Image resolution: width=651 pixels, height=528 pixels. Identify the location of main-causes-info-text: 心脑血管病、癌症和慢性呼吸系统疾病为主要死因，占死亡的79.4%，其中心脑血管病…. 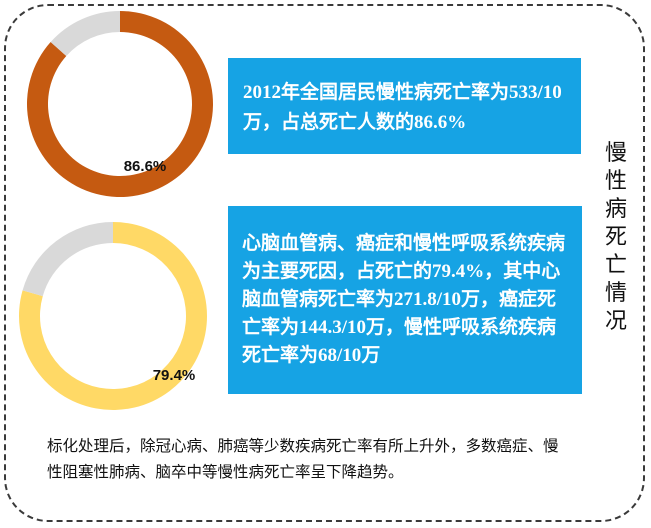
(404, 299).